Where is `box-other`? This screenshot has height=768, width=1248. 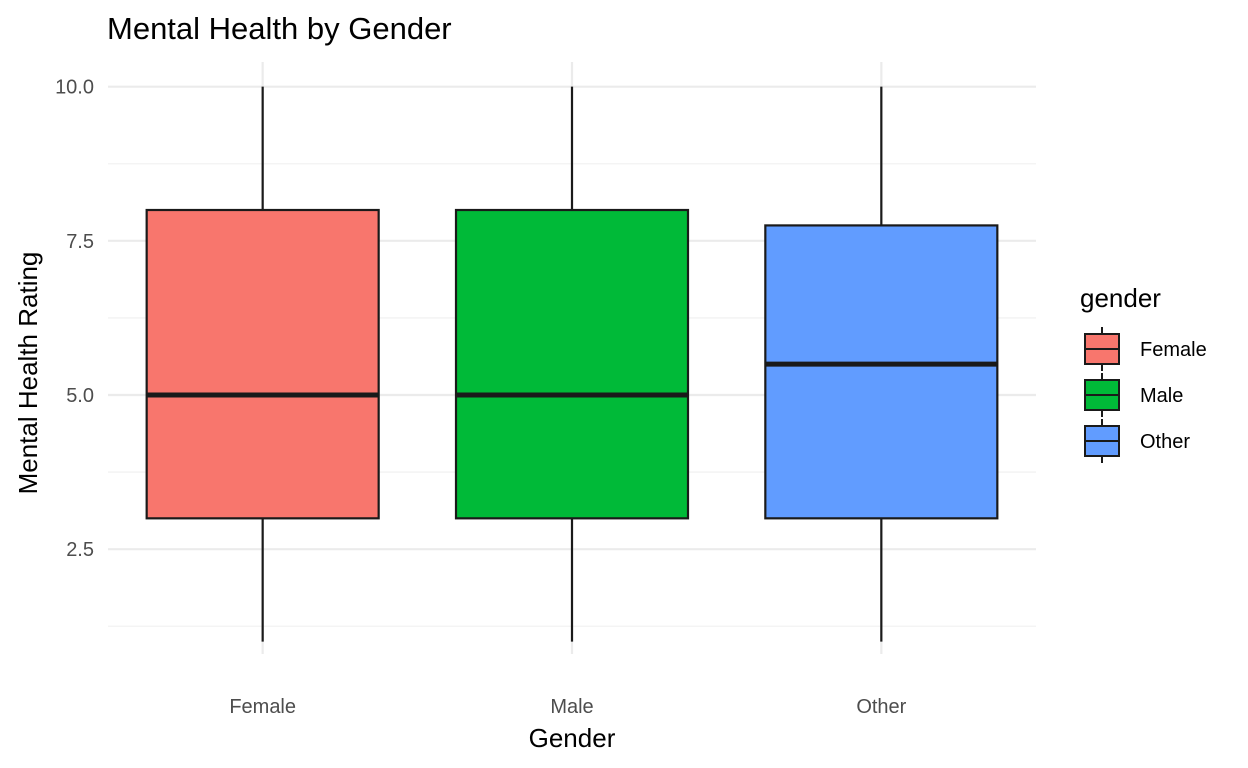 box-other is located at coordinates (881, 364).